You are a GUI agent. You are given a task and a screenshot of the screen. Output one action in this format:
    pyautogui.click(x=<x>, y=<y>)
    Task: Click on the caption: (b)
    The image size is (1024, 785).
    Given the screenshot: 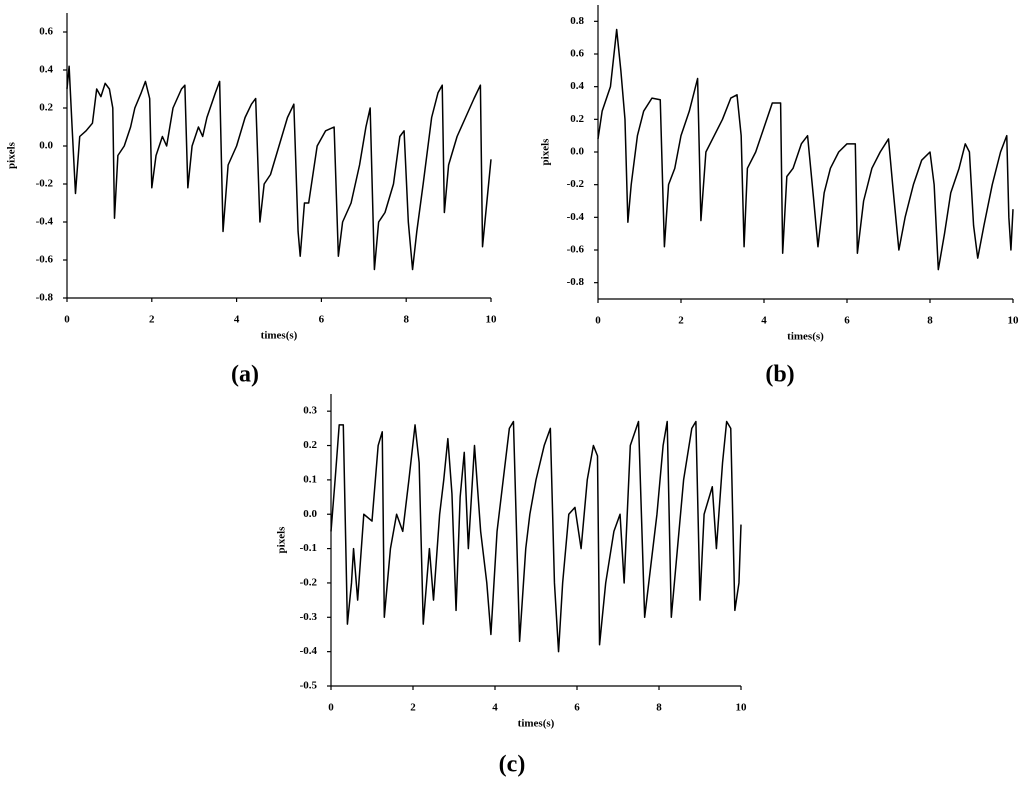 What is the action you would take?
    pyautogui.click(x=779, y=375)
    